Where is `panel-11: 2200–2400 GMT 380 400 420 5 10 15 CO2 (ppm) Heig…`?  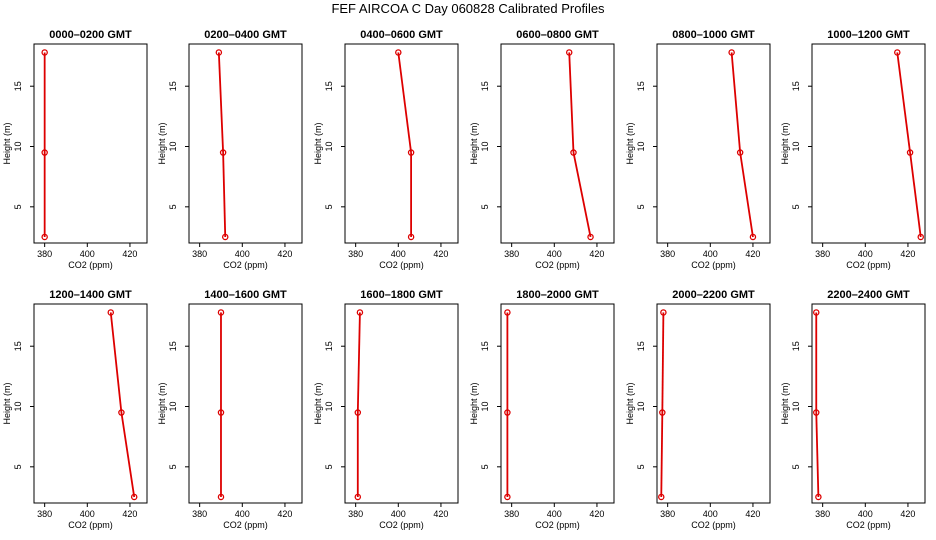
panel-11: 2200–2400 GMT 380 400 420 5 10 15 CO2 (ppm) Heig… is located at coordinates (853, 409).